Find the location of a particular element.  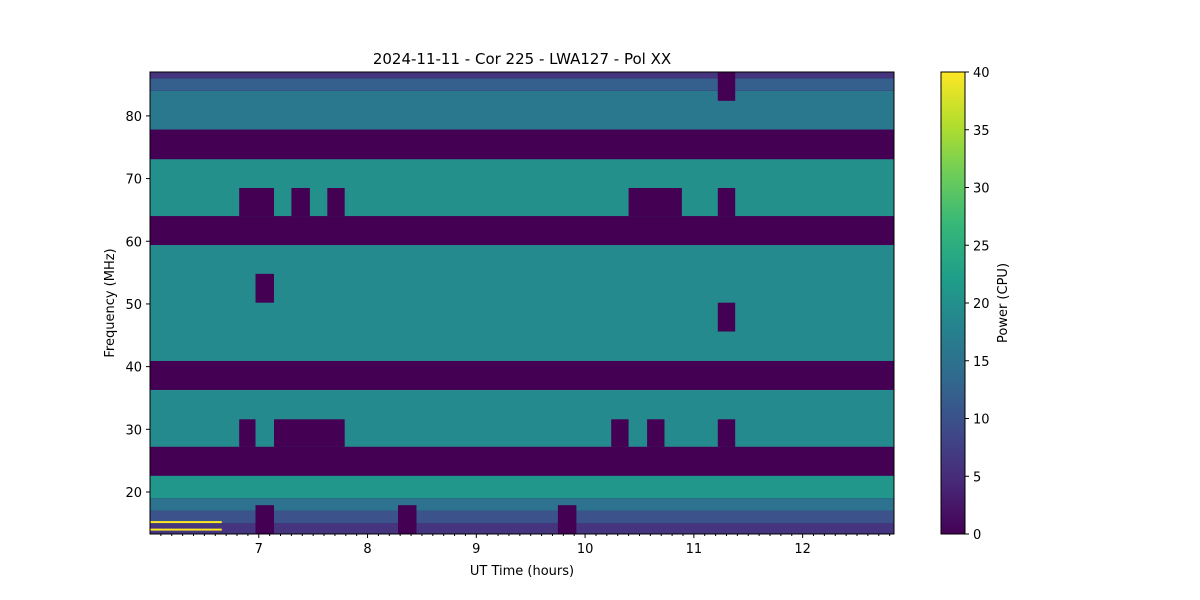

colorbar-tick-label: 30 is located at coordinates (981, 189).